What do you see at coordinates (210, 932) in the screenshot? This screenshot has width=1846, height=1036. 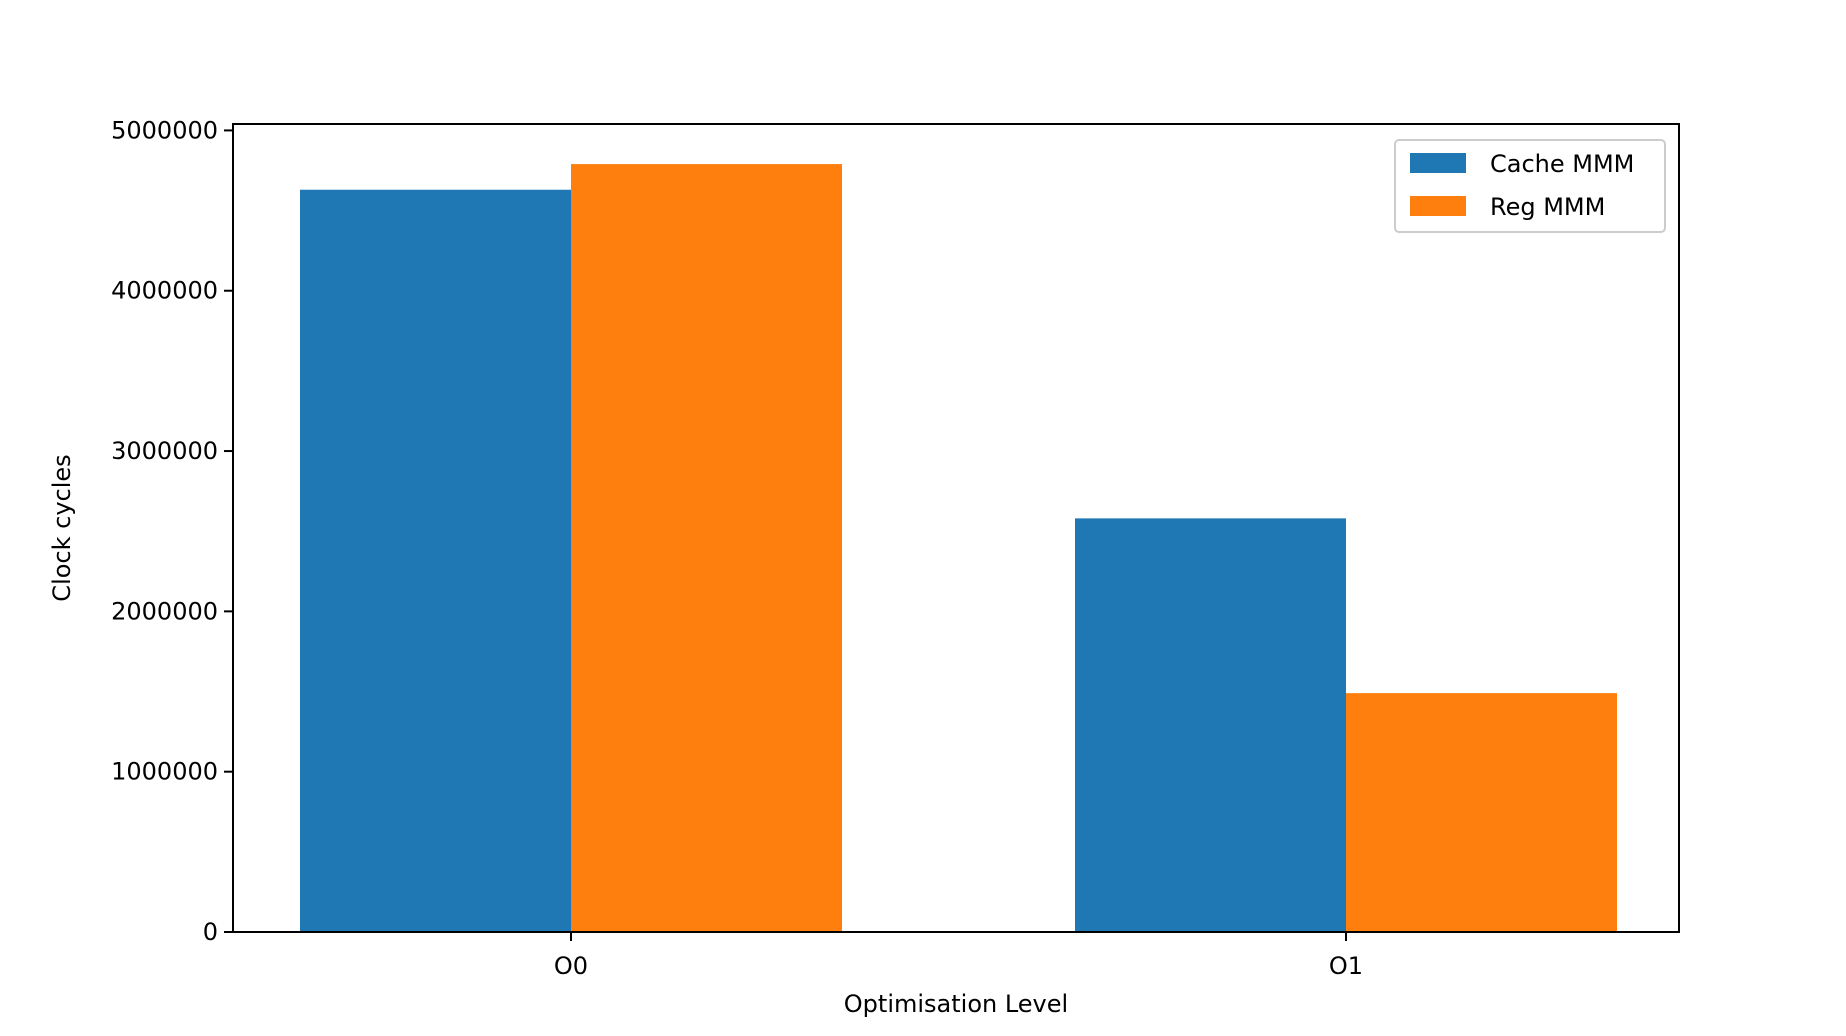 I see `y-tick-label: 0` at bounding box center [210, 932].